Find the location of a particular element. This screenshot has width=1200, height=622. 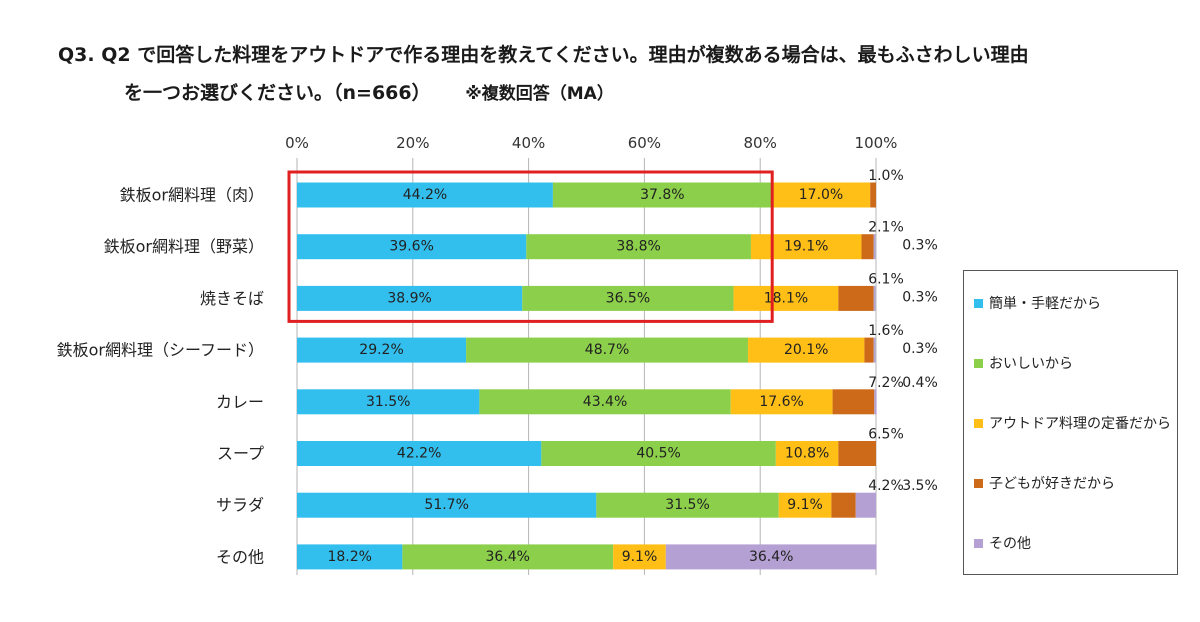

data-label: 1.6% is located at coordinates (886, 331).